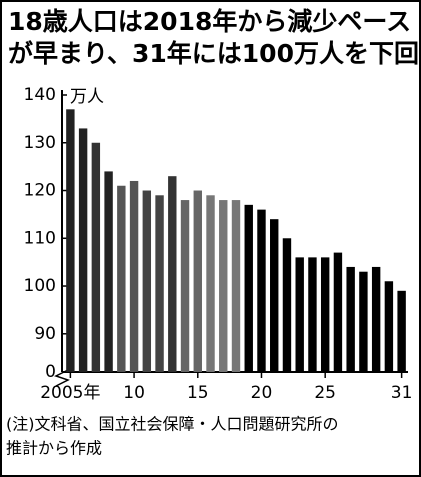 The width and height of the screenshot is (421, 477). I want to click on x-tick-label: 25, so click(325, 393).